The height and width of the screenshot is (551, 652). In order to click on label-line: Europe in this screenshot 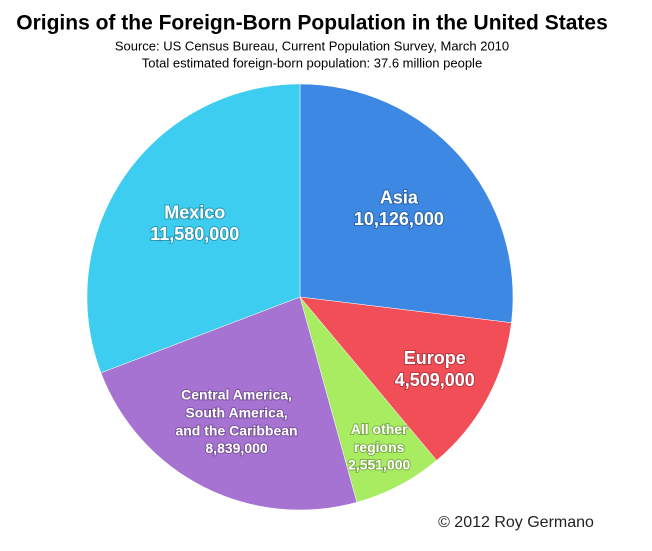, I will do `click(435, 358)`.